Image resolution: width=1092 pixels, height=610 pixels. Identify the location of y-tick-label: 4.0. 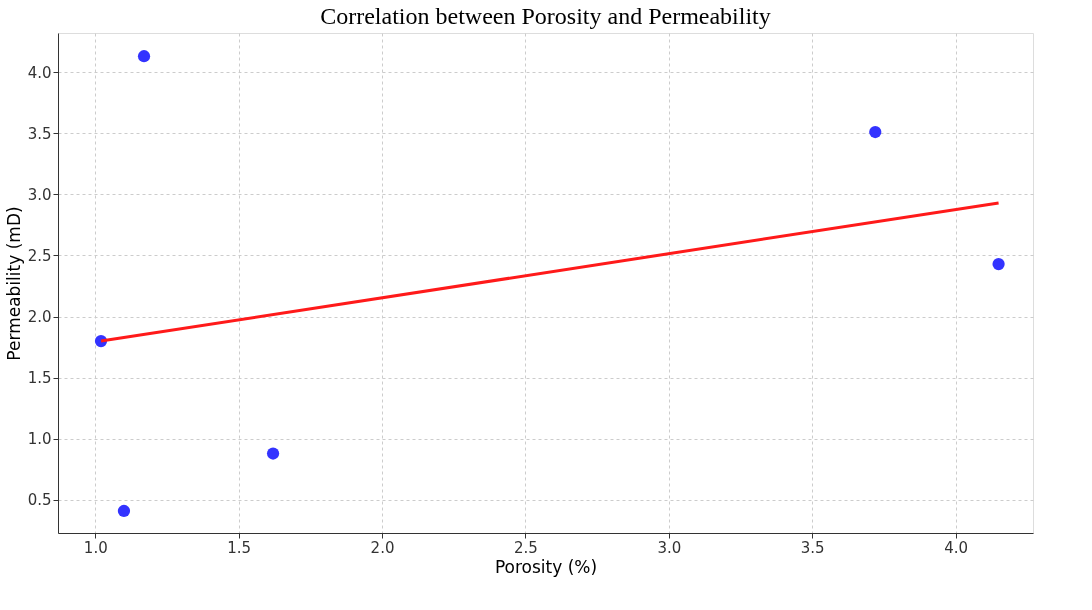
(39, 72).